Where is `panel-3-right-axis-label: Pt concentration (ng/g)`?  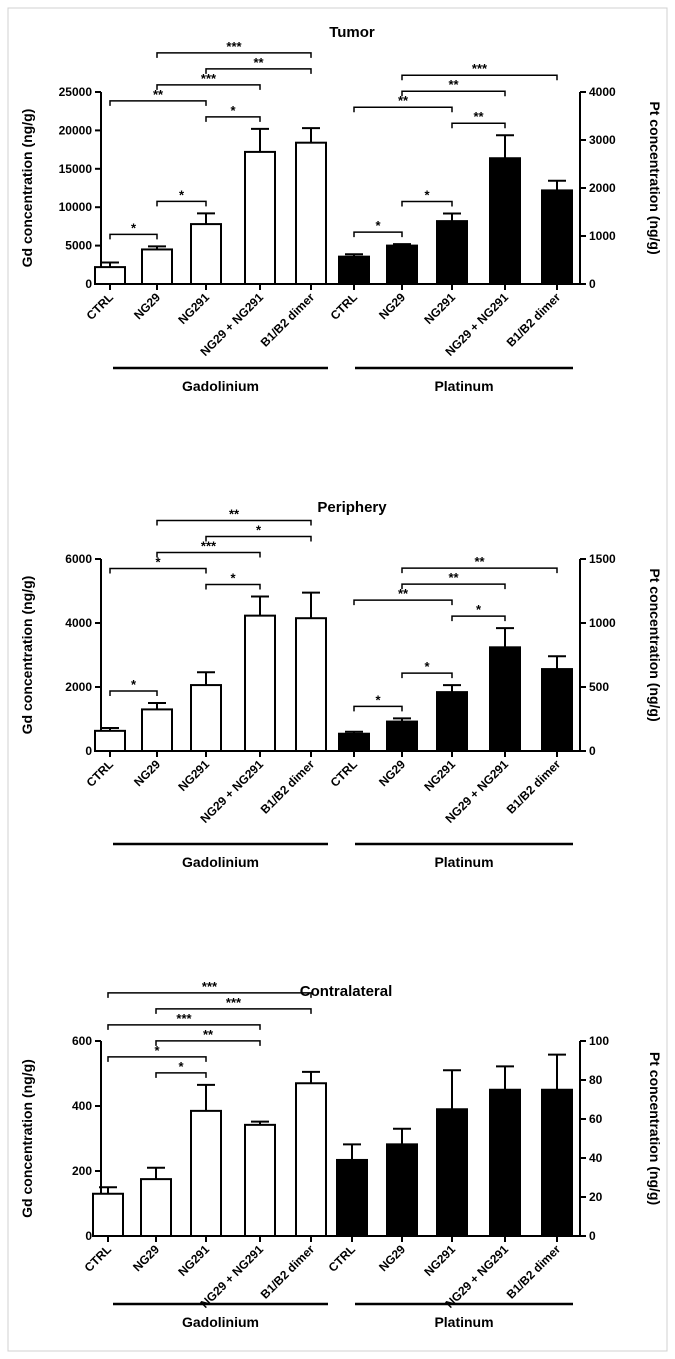 panel-3-right-axis-label: Pt concentration (ng/g) is located at coordinates (655, 1128).